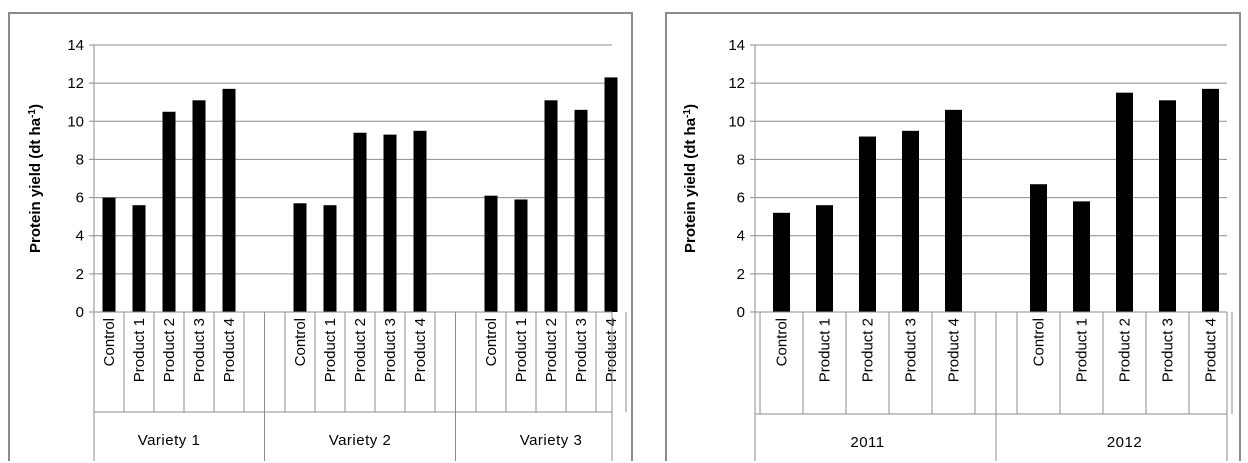  Describe the element at coordinates (169, 440) in the screenshot. I see `group-label: Variety 1` at that location.